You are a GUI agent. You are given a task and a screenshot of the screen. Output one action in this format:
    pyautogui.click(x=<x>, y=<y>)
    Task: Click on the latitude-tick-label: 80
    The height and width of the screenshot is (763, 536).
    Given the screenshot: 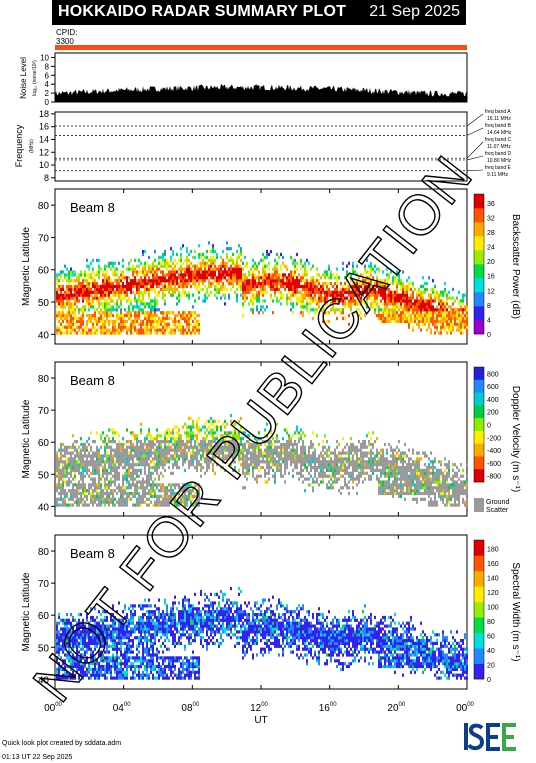 What is the action you would take?
    pyautogui.click(x=44, y=206)
    